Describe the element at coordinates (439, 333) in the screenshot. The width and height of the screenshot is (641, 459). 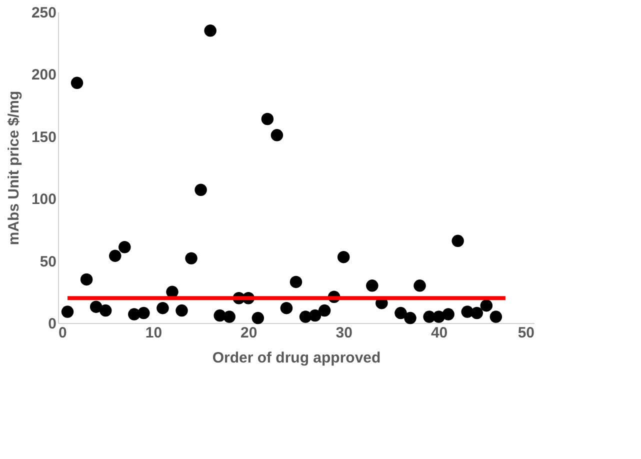
I see `x-tick-label: 40` at that location.